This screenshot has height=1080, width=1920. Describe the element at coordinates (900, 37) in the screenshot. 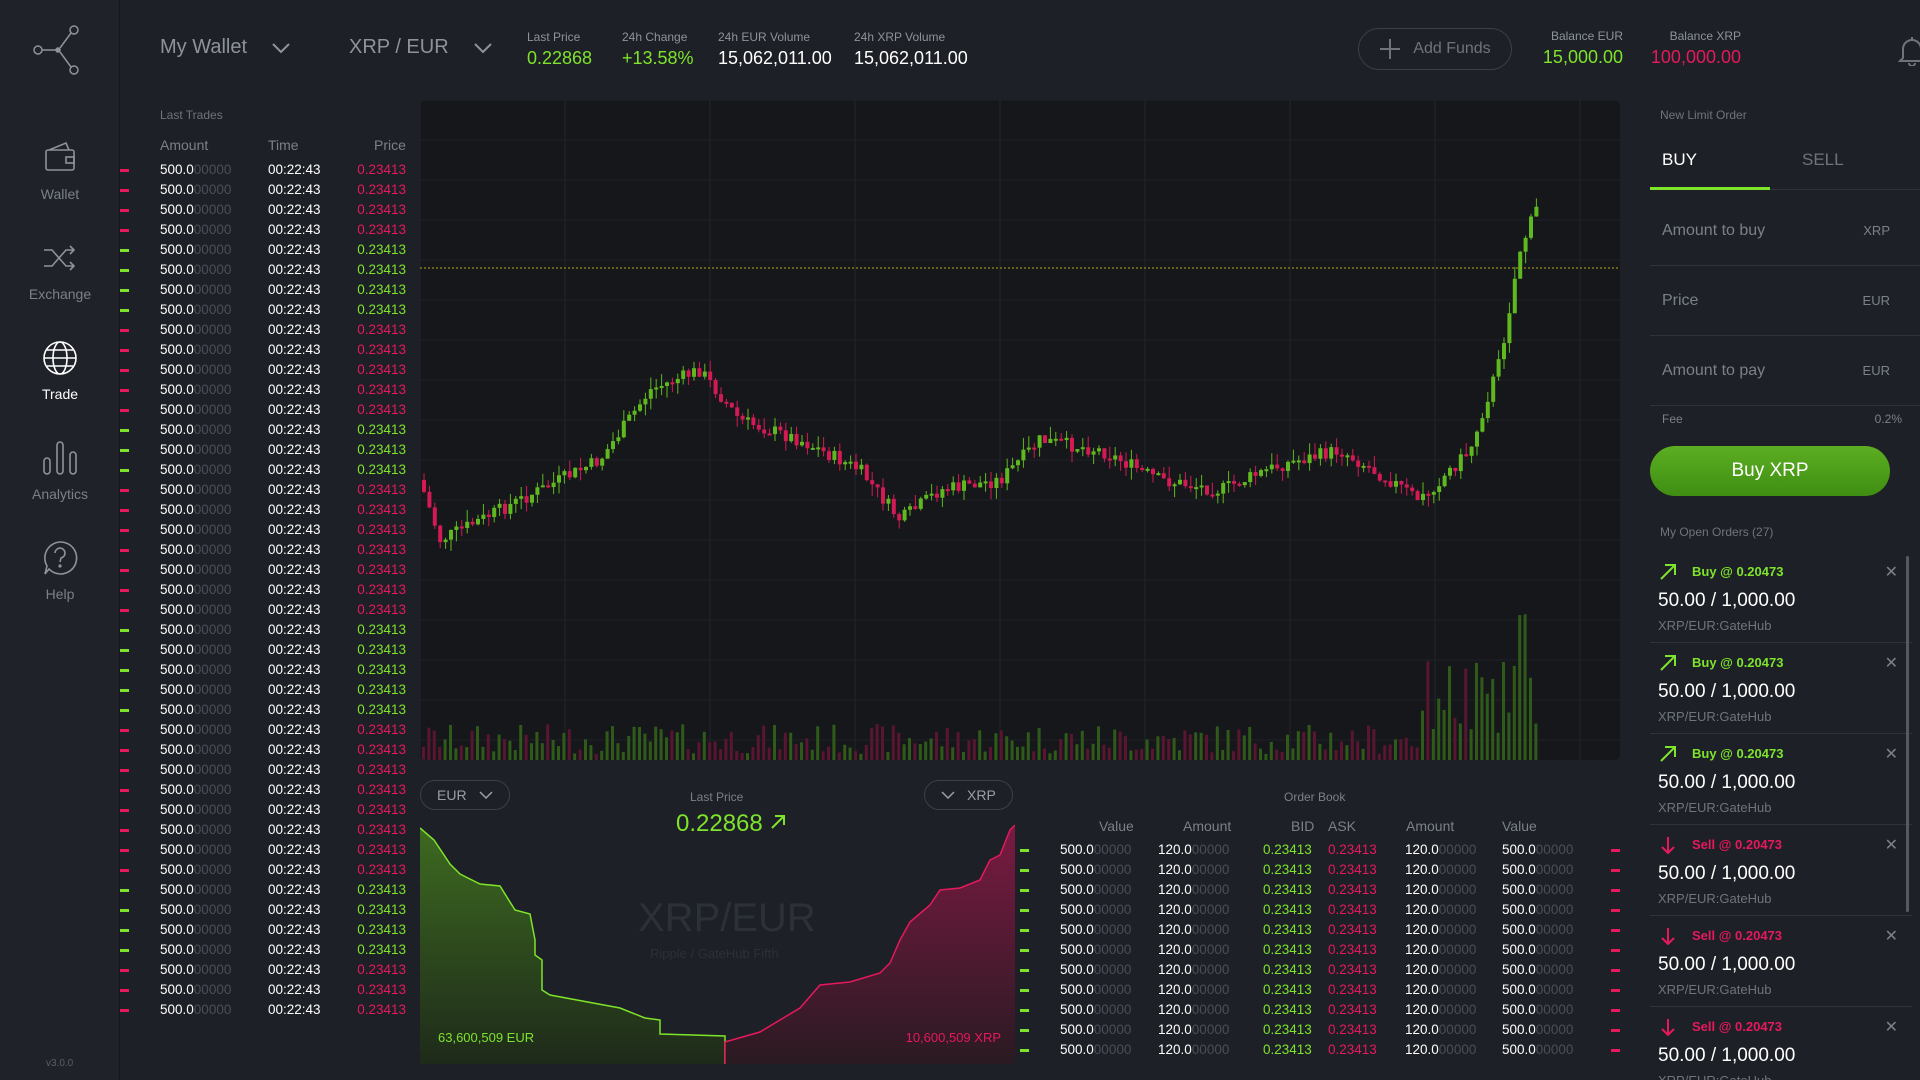

I see `stat-label: 24h XRP Volume` at that location.